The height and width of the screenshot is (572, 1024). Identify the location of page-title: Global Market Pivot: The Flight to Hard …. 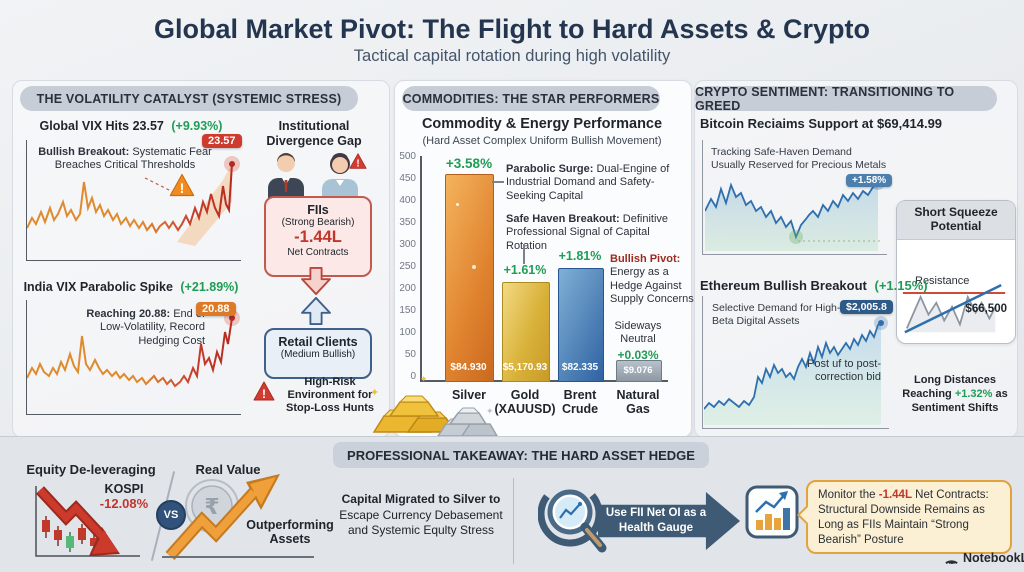
(512, 29).